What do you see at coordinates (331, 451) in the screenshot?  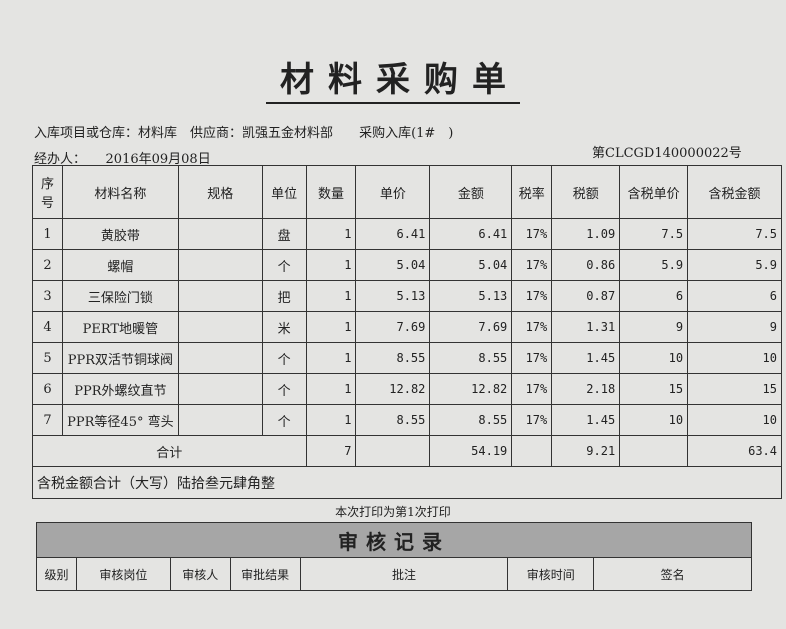 I see `total-qty: 7` at bounding box center [331, 451].